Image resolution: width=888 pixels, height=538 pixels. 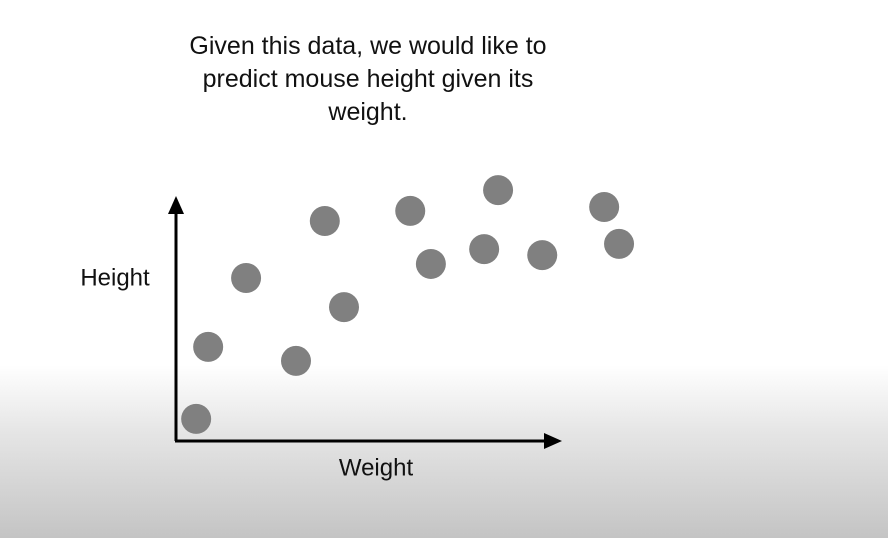 I want to click on y-axis-arrow, so click(x=176, y=205).